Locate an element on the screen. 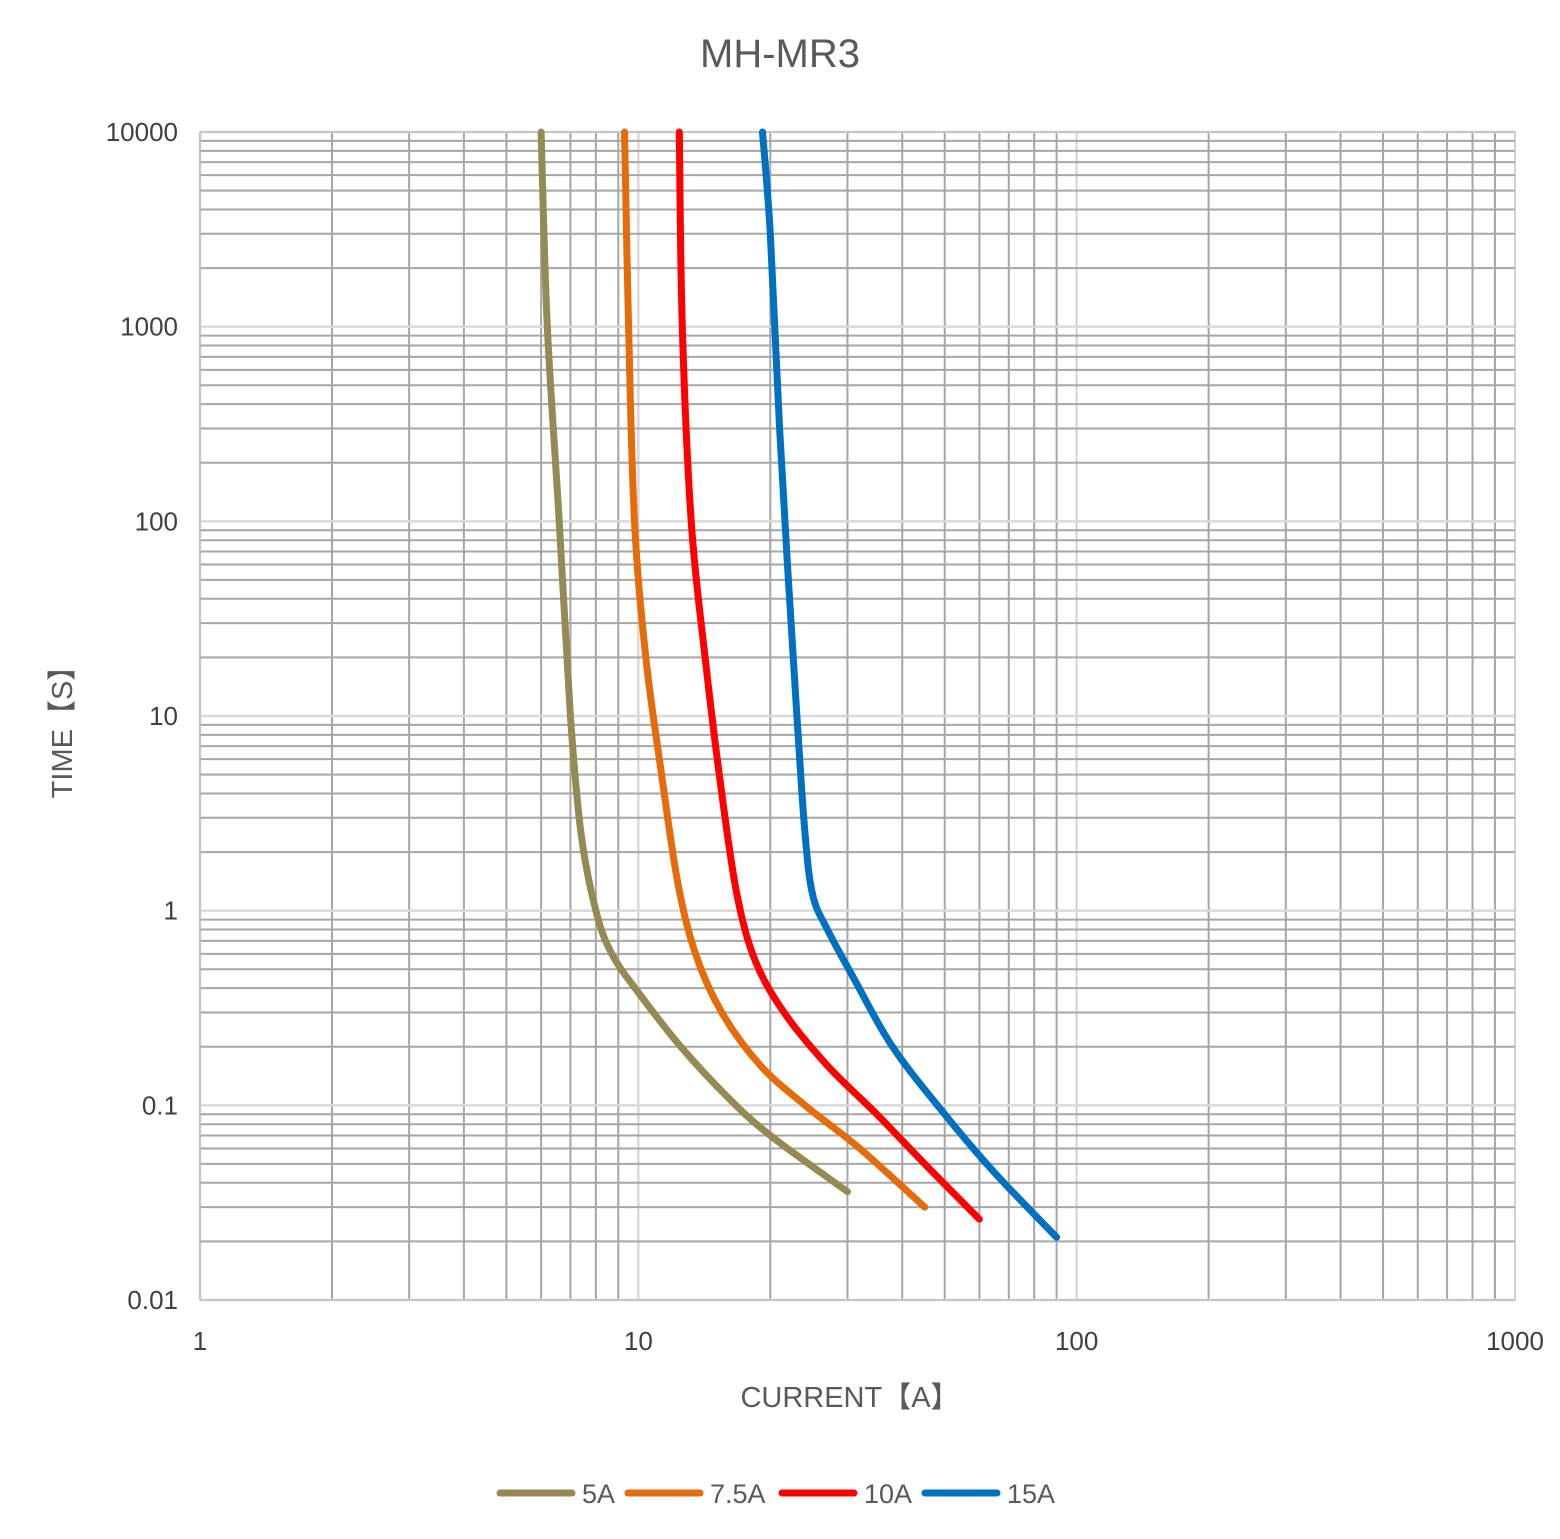 The height and width of the screenshot is (1539, 1560). series-line-15a is located at coordinates (910, 684).